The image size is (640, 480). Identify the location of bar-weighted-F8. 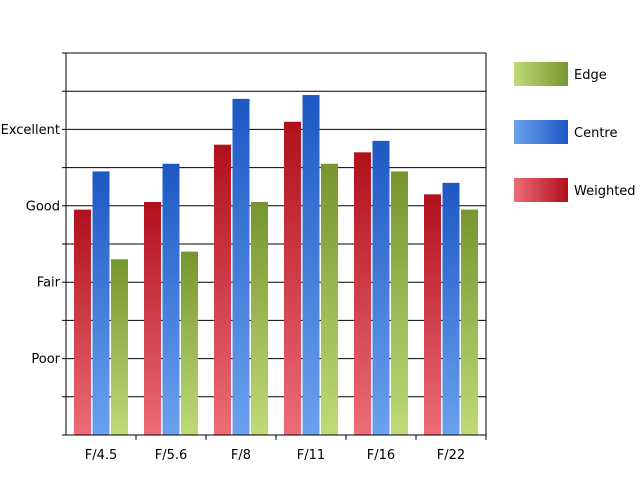
(222, 289).